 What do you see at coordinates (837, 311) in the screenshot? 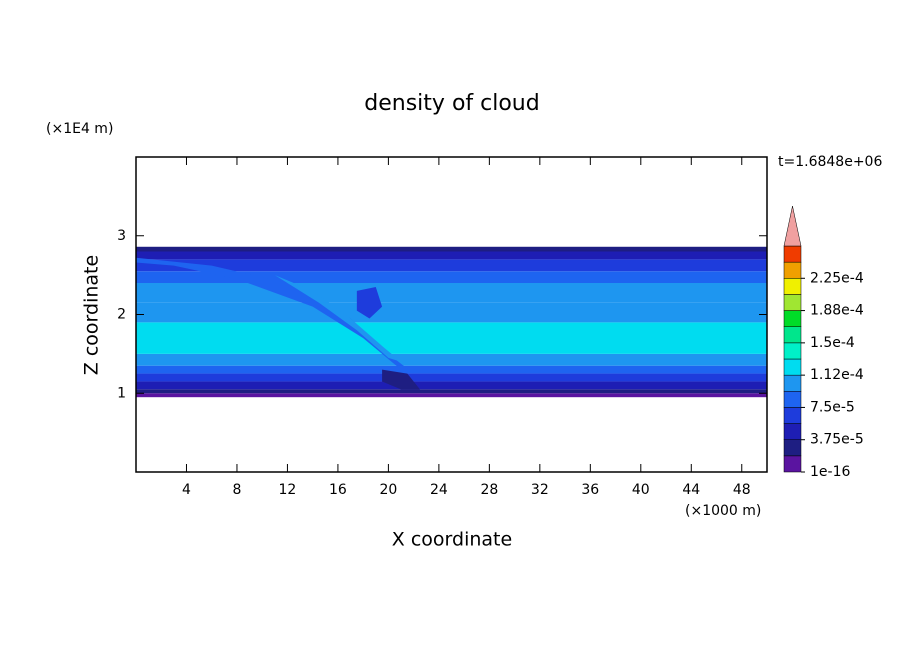
I see `colorbar-label: 1.88e-4` at bounding box center [837, 311].